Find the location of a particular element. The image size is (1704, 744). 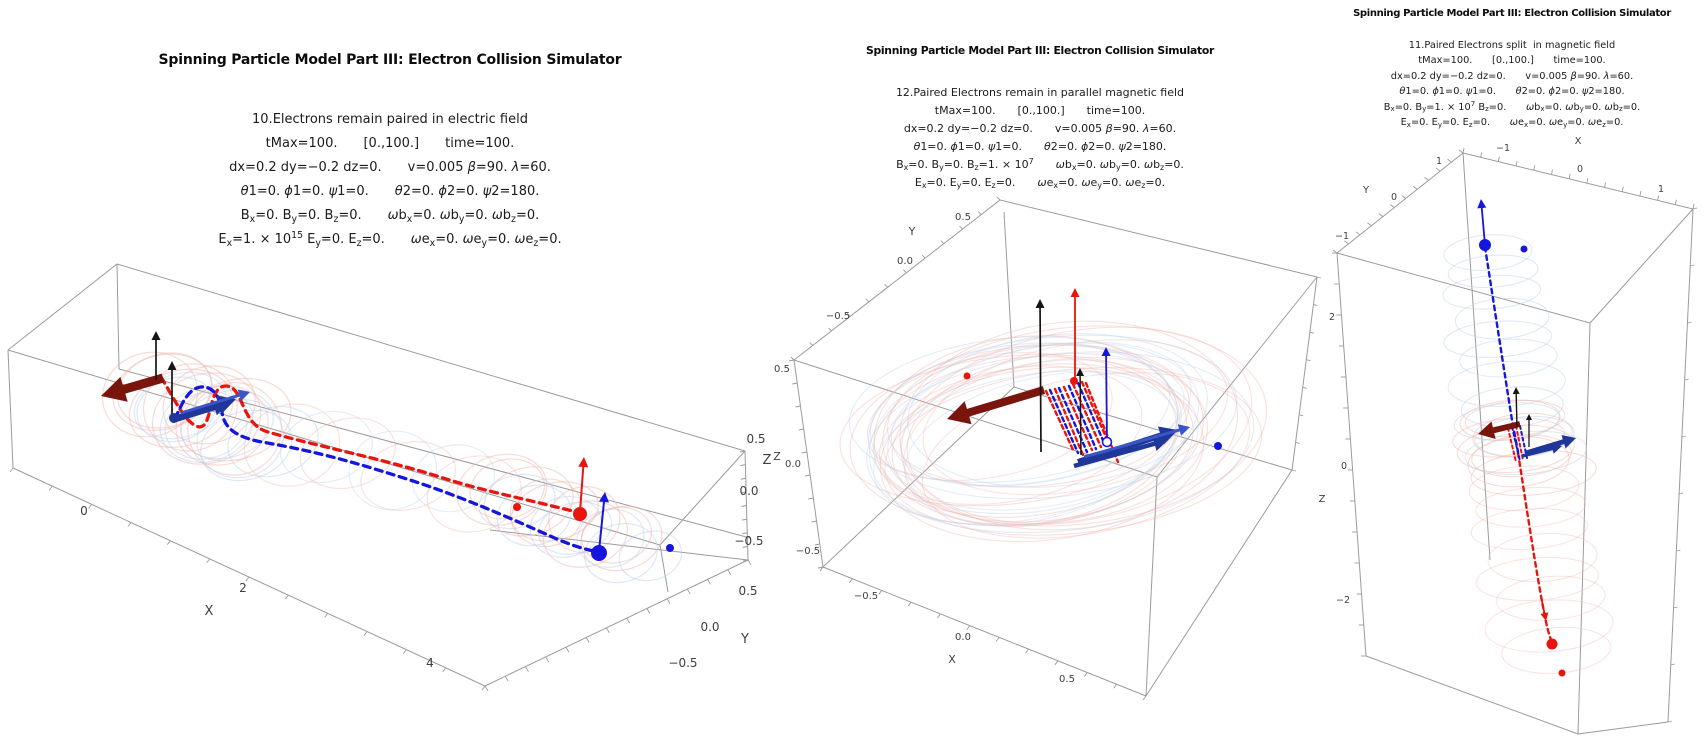

axis-tick-label: 0.0 is located at coordinates (963, 637).